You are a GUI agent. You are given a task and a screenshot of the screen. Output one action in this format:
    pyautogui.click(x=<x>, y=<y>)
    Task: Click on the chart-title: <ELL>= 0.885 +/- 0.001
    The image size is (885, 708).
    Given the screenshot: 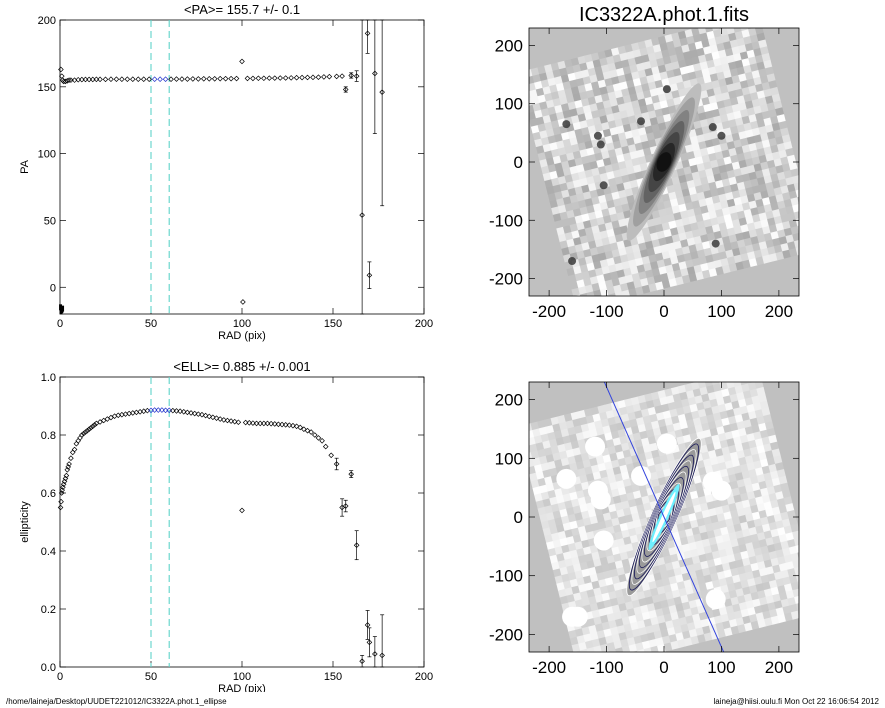 What is the action you would take?
    pyautogui.click(x=241, y=366)
    